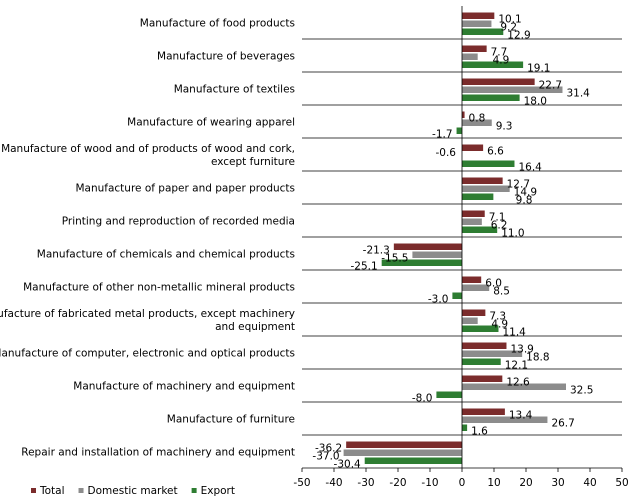 The width and height of the screenshot is (641, 504). What do you see at coordinates (442, 135) in the screenshot?
I see `data-label: -1.7` at bounding box center [442, 135].